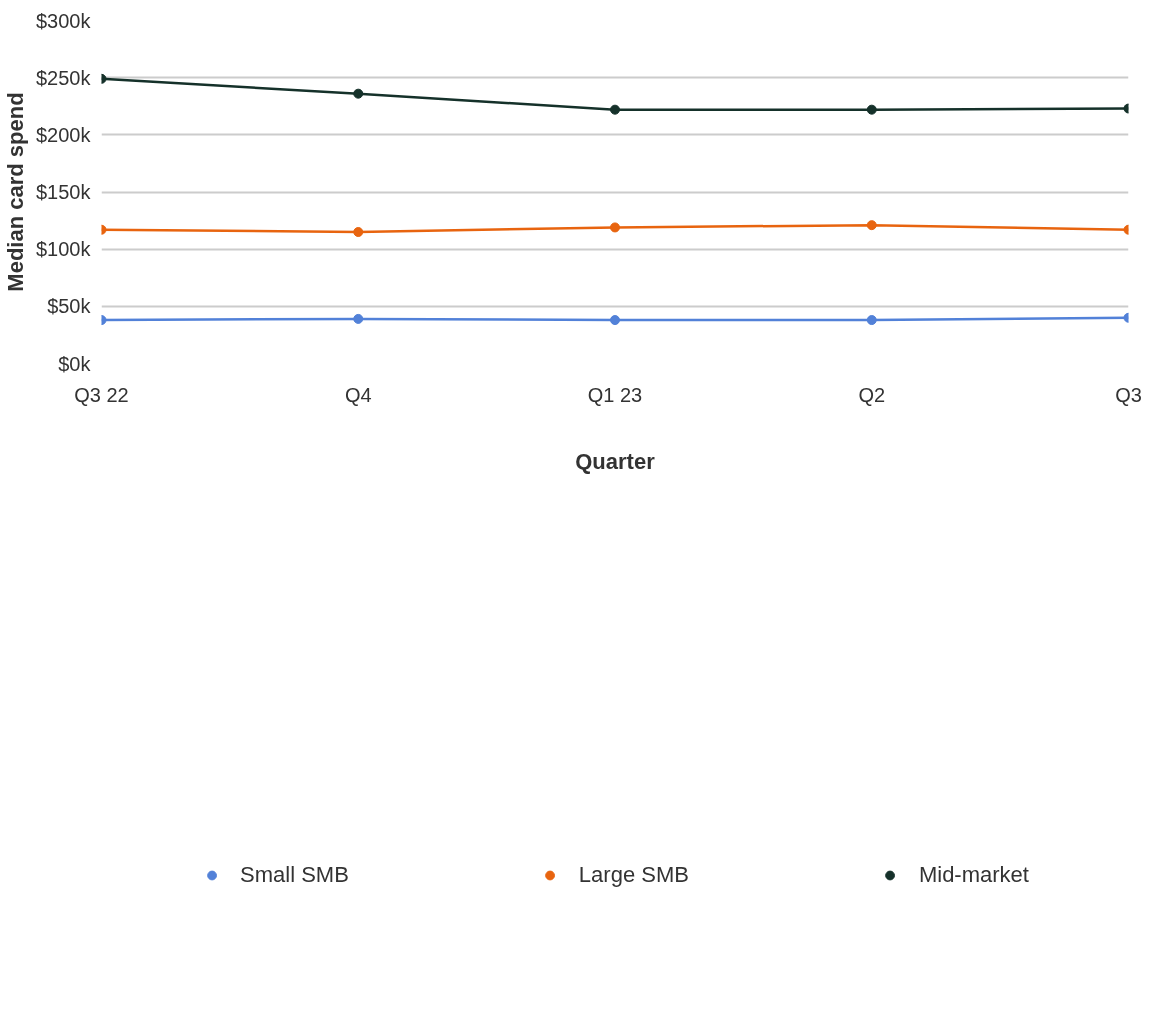 The width and height of the screenshot is (1158, 1016). I want to click on legend-label: Mid-market, so click(973, 874).